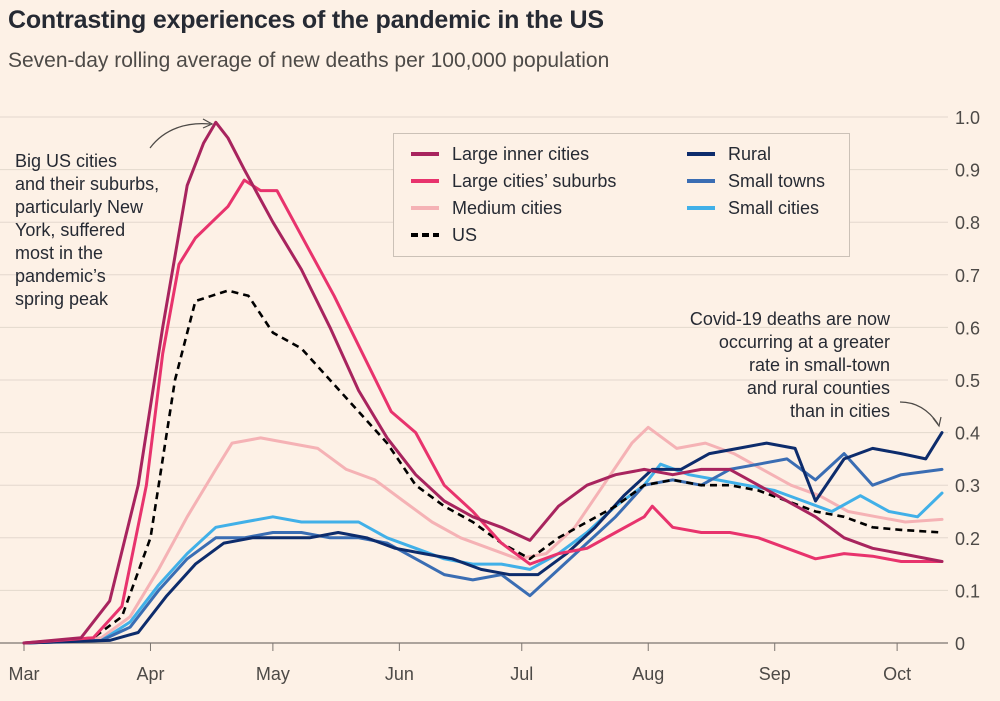 The image size is (1000, 701). Describe the element at coordinates (967, 223) in the screenshot. I see `y-tick-label: 0.8` at that location.